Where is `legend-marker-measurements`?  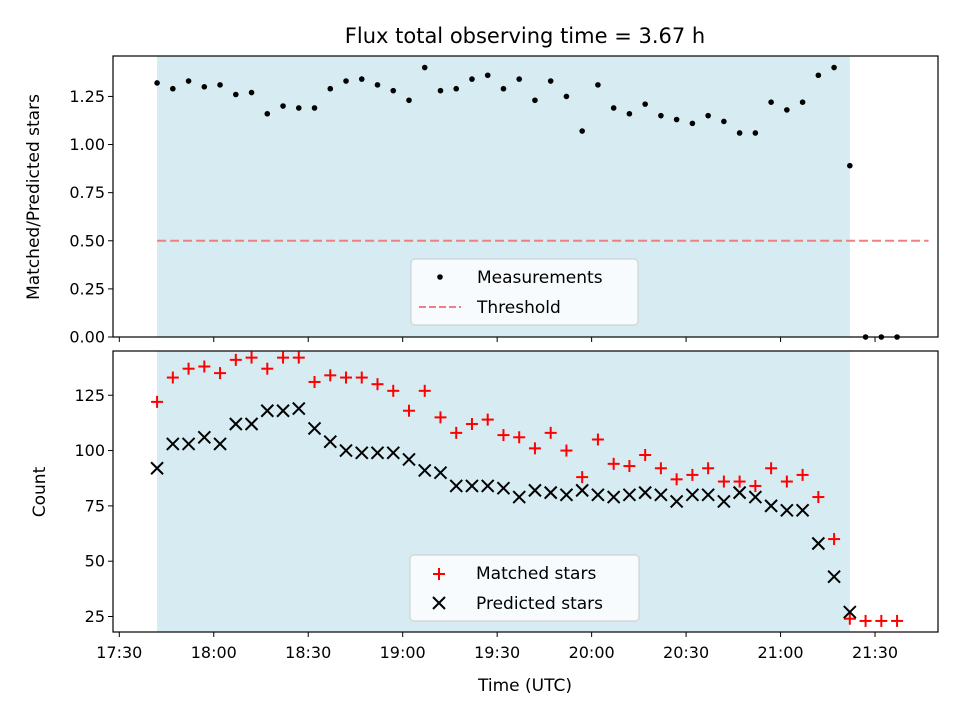
legend-marker-measurements is located at coordinates (440, 277).